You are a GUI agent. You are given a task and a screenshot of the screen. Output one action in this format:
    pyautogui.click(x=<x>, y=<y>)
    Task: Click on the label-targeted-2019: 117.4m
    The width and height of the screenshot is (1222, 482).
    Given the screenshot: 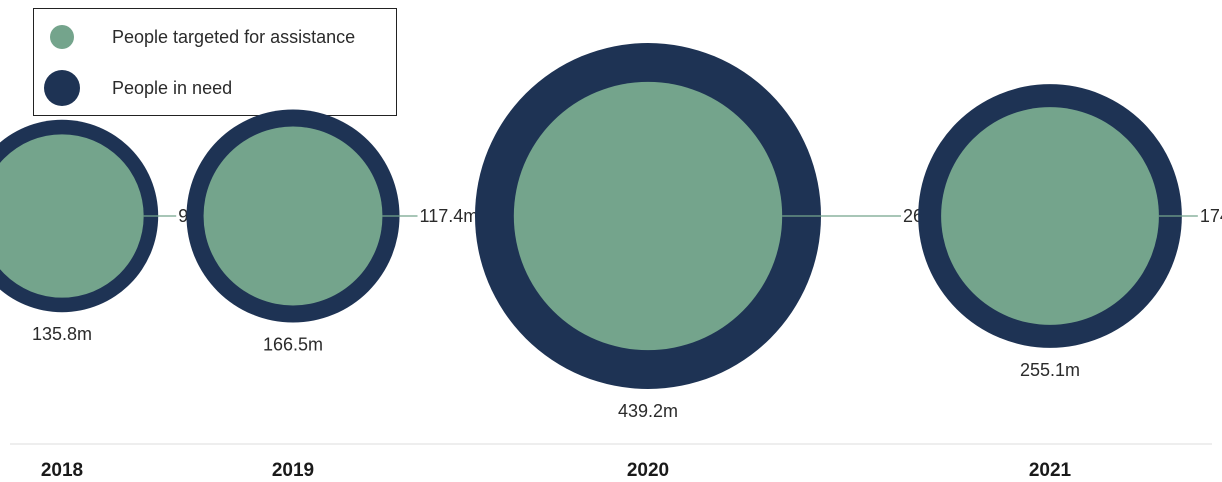 What is the action you would take?
    pyautogui.click(x=449, y=216)
    